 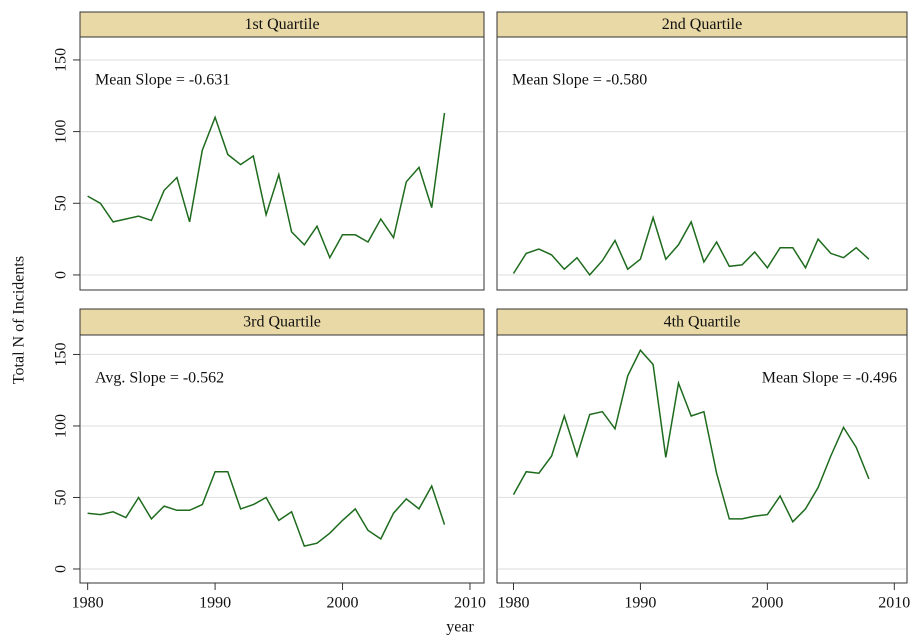 What do you see at coordinates (702, 24) in the screenshot?
I see `panel-title: 2nd Quartile` at bounding box center [702, 24].